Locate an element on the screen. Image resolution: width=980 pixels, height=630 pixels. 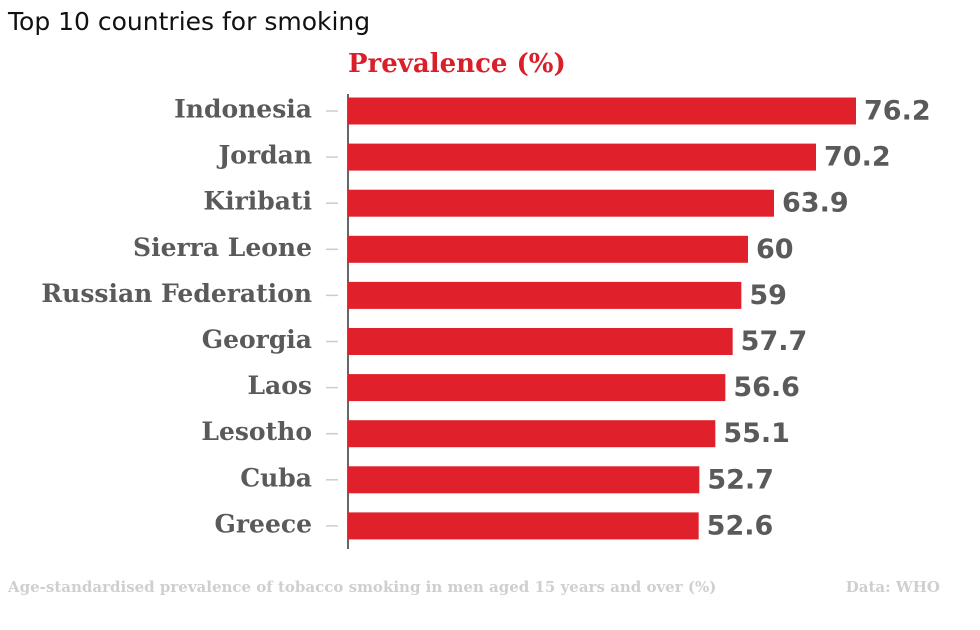
value-label: 52.6 is located at coordinates (740, 525).